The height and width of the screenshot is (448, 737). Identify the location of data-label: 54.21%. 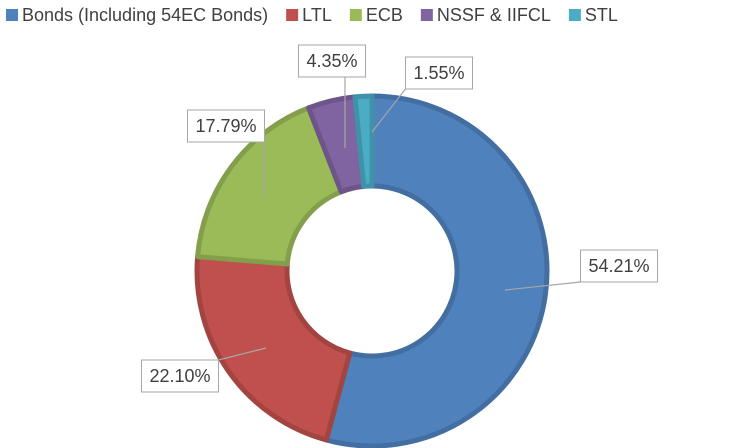
(619, 266).